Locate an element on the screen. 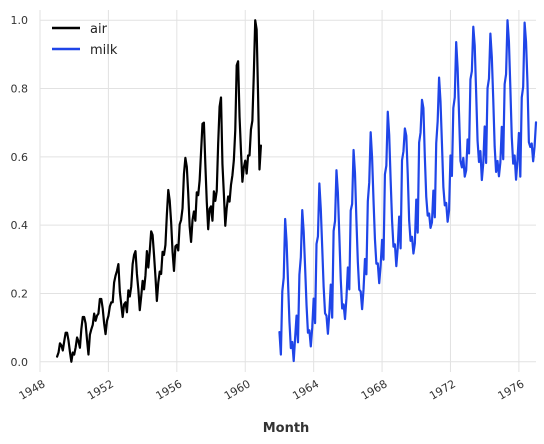 This screenshot has width=544, height=444. x-axis-title: Month is located at coordinates (286, 428).